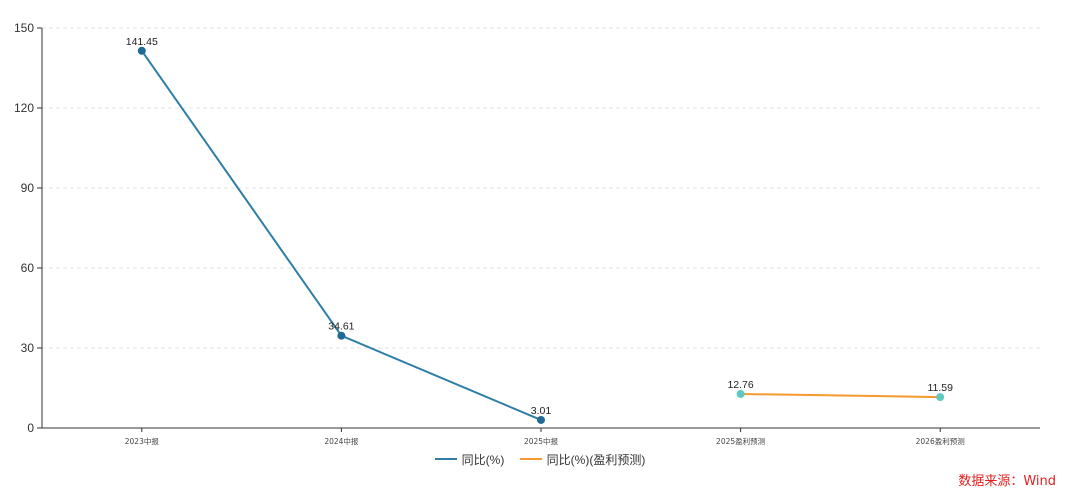  What do you see at coordinates (28, 348) in the screenshot?
I see `y-tick-label: 30` at bounding box center [28, 348].